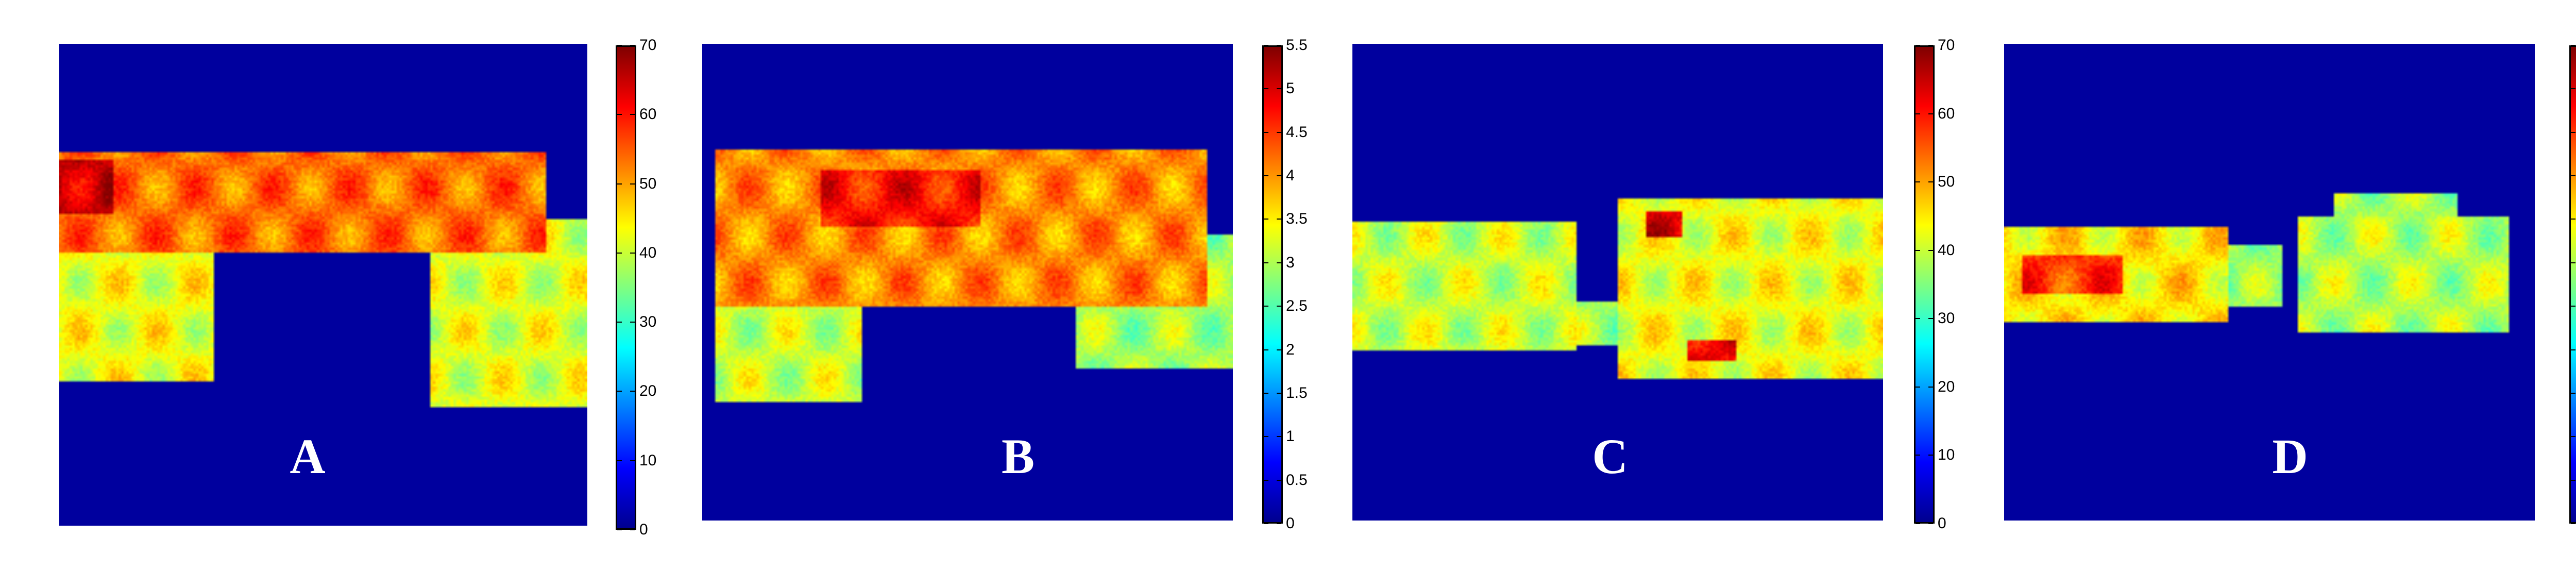  Describe the element at coordinates (1297, 45) in the screenshot. I see `colorbar-tick-label: 5.5` at that location.